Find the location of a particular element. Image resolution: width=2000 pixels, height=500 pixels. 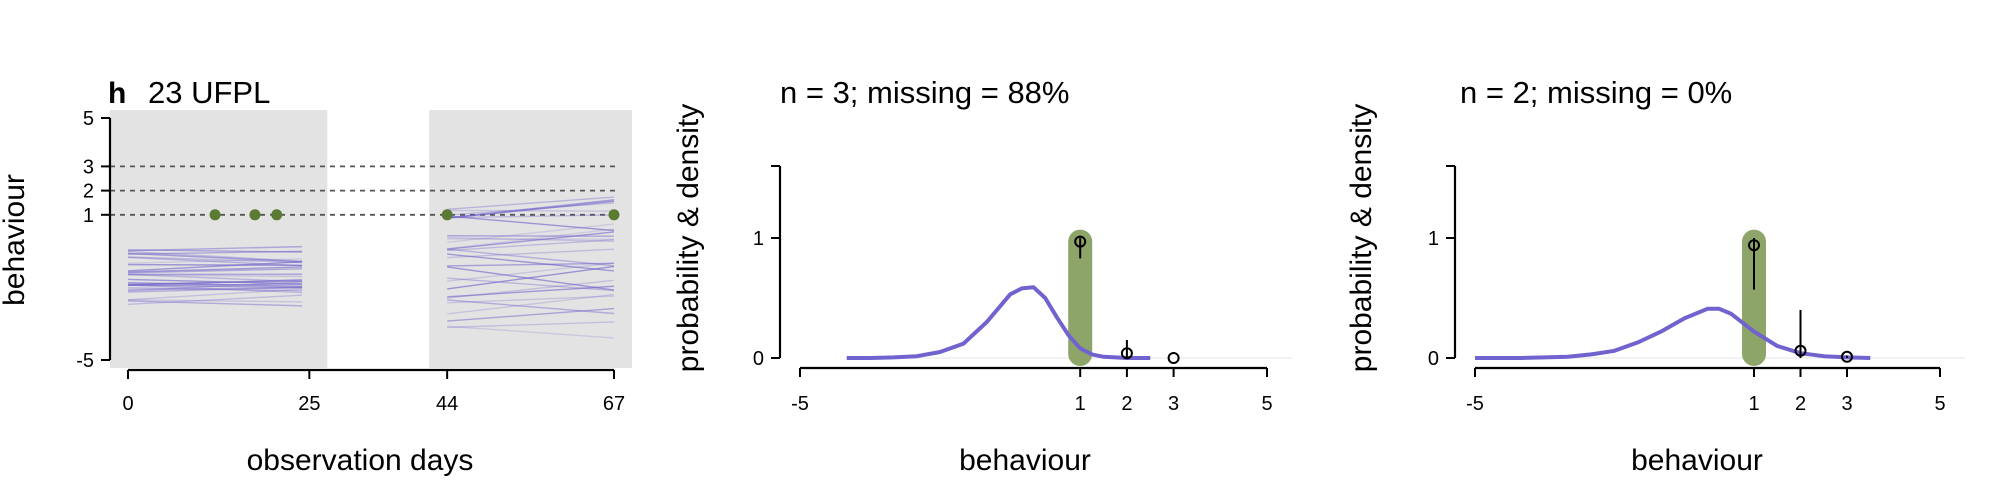

y-tick-label: 3 is located at coordinates (88, 167).